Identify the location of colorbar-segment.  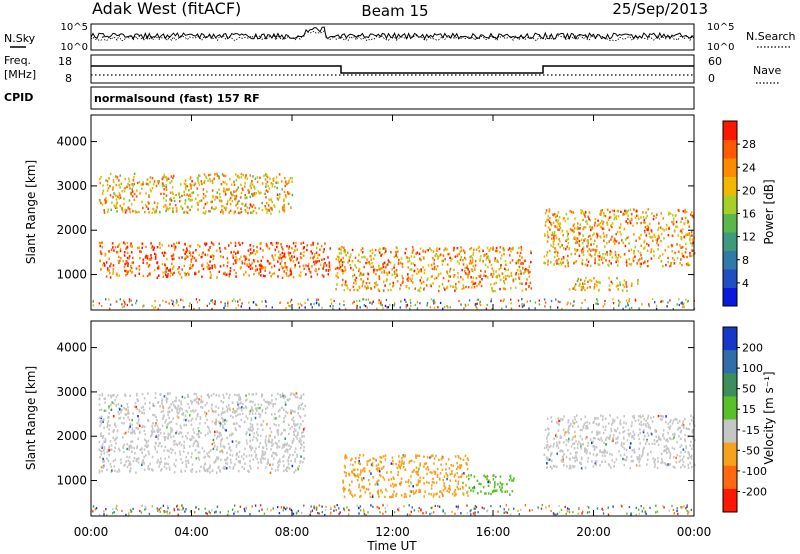
(730, 130).